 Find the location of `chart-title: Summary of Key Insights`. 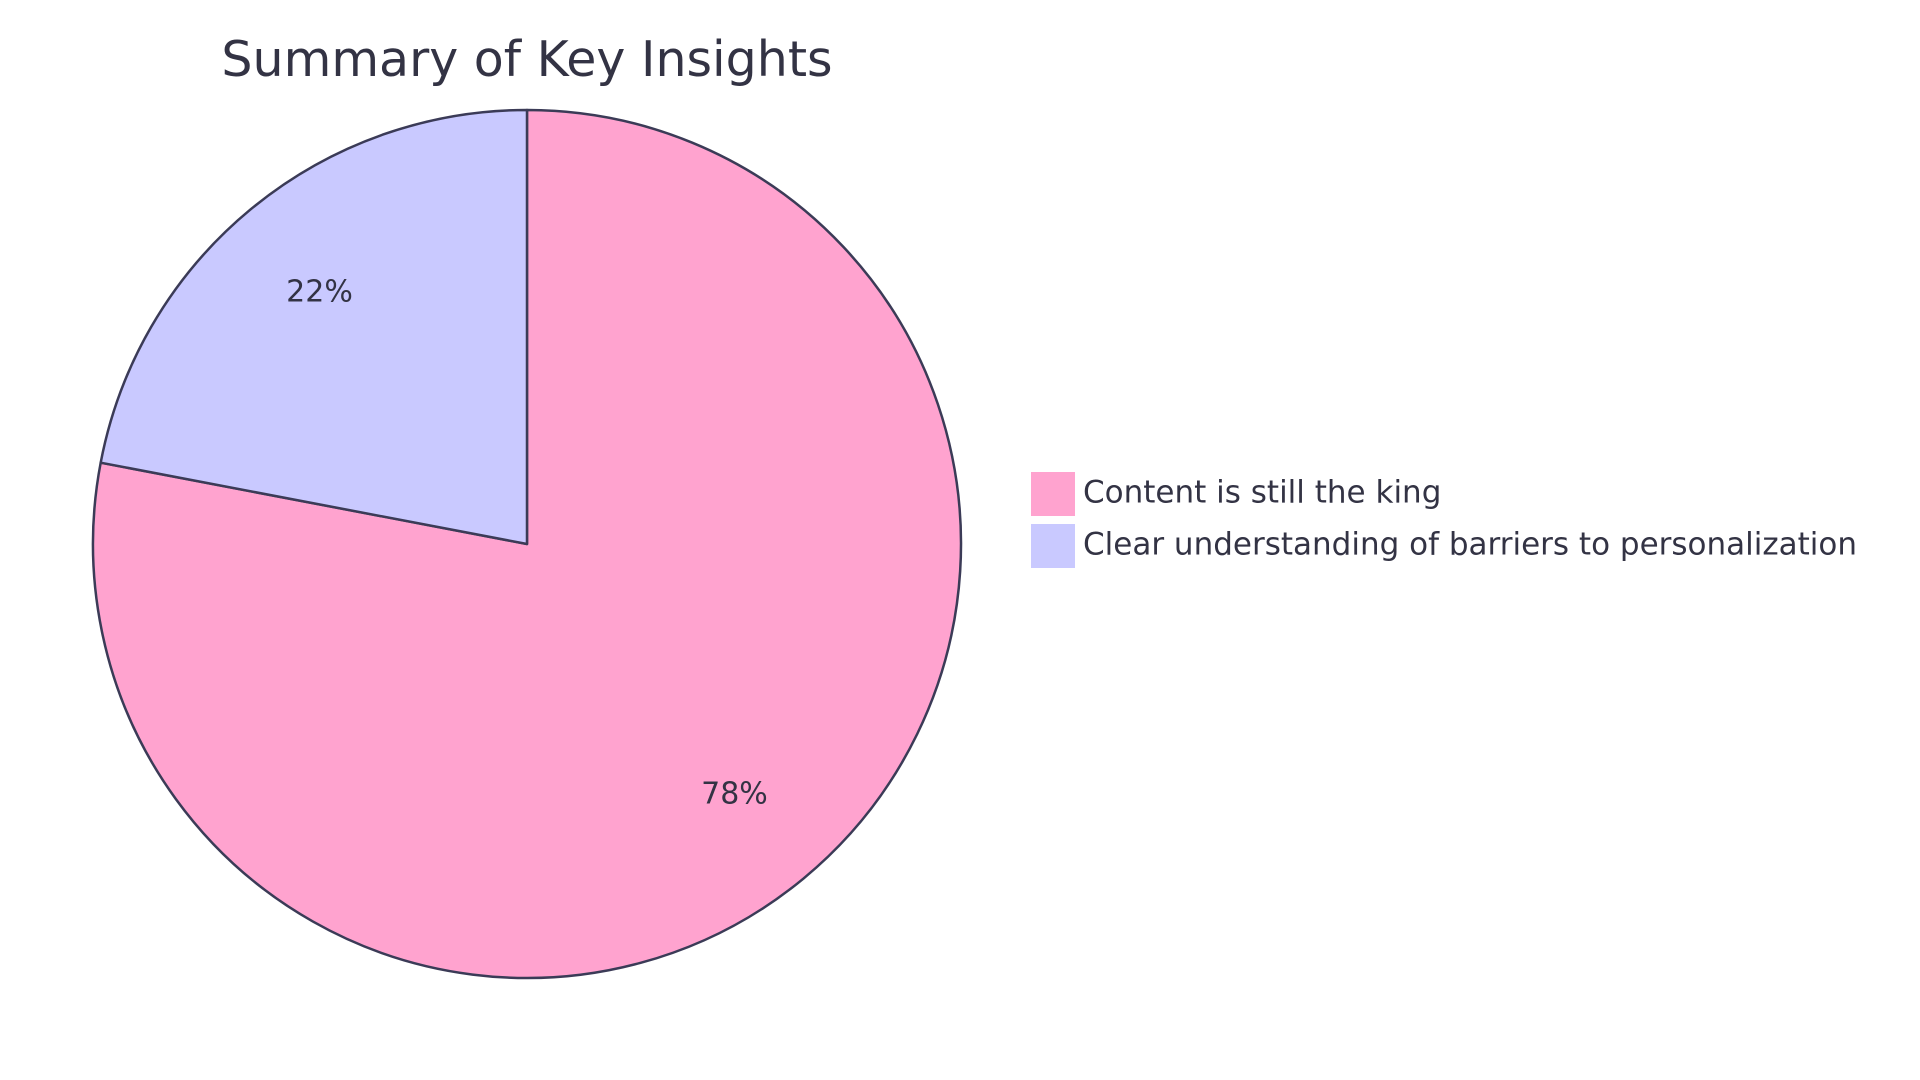

chart-title: Summary of Key Insights is located at coordinates (526, 59).